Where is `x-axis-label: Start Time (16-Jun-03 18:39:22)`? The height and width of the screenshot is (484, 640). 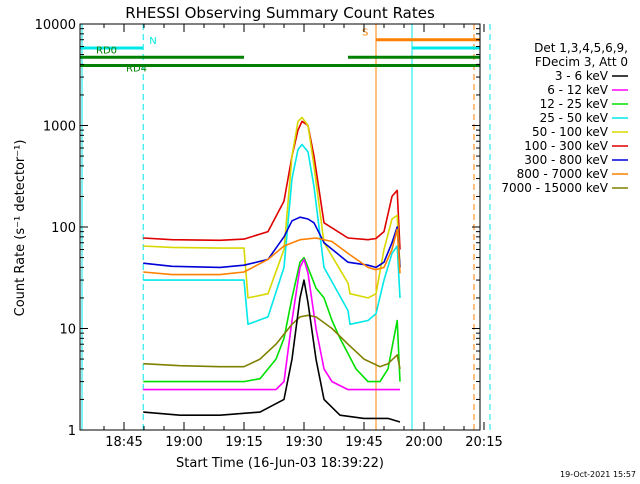 x-axis-label: Start Time (16-Jun-03 18:39:22) is located at coordinates (280, 463).